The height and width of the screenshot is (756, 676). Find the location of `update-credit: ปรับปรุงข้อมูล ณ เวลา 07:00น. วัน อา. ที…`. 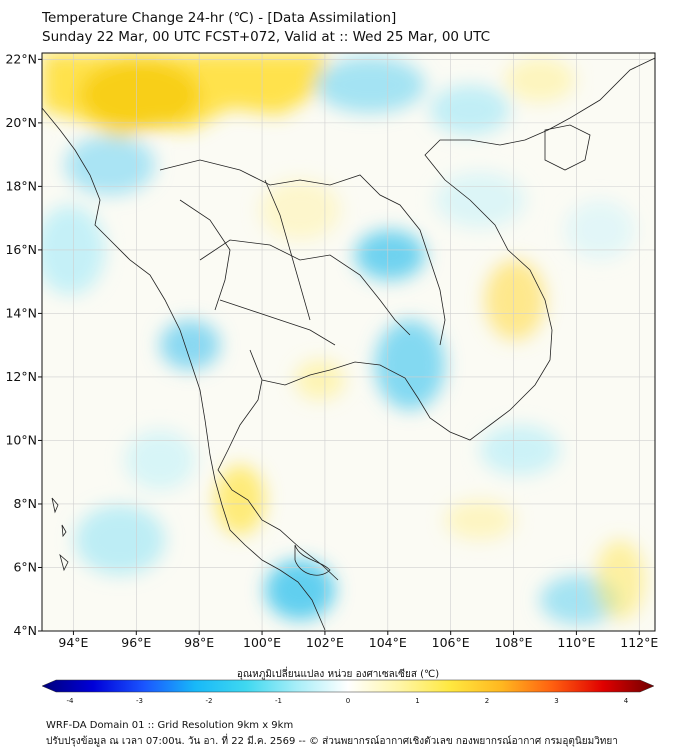

update-credit: ปรับปรุงข้อมูล ณ เวลา 07:00น. วัน อา. ที… is located at coordinates (332, 741).